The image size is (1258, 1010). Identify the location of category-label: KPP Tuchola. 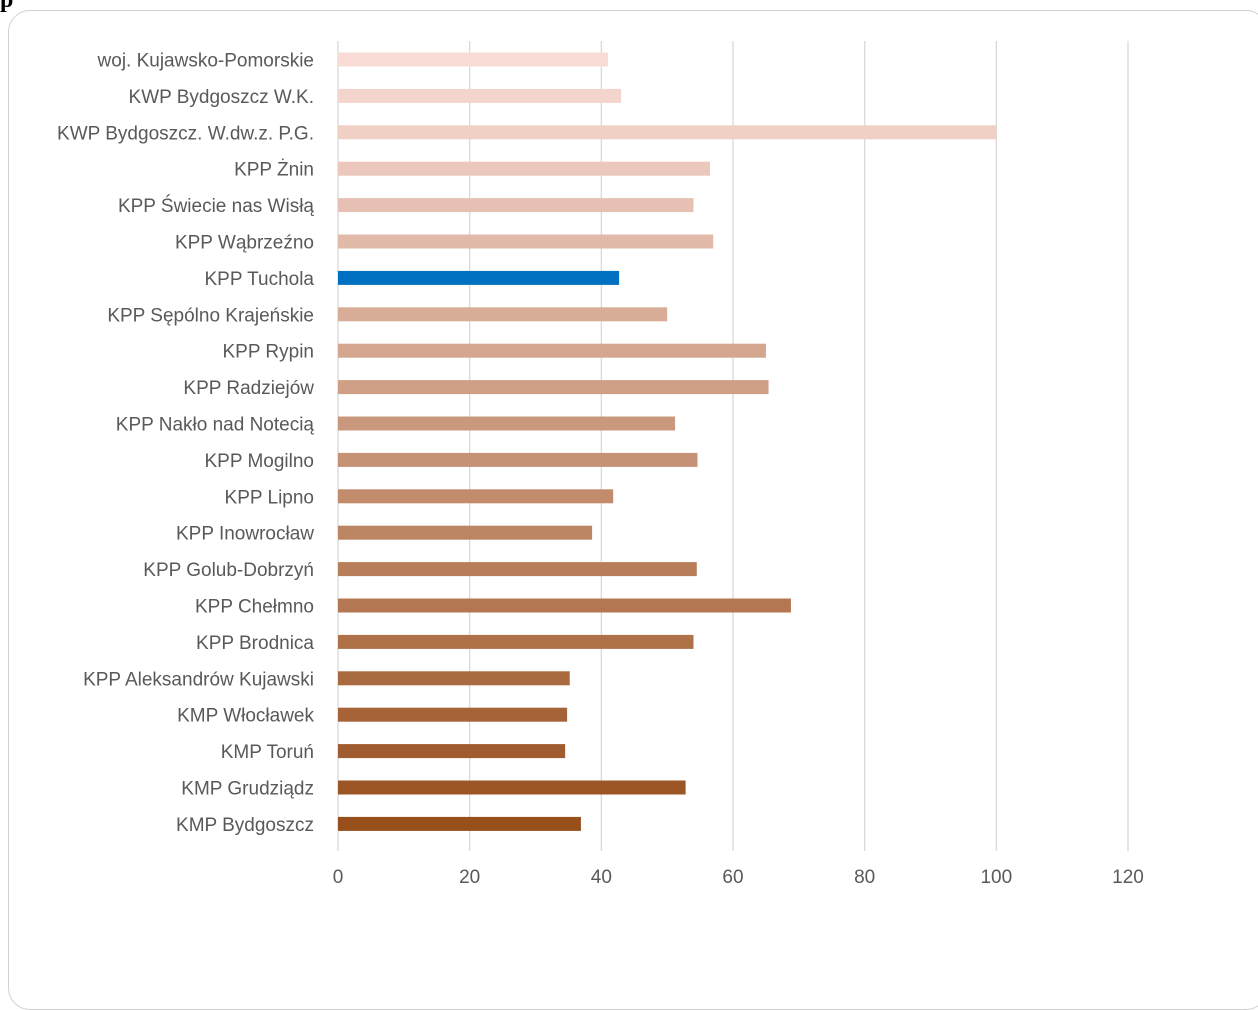
(259, 279).